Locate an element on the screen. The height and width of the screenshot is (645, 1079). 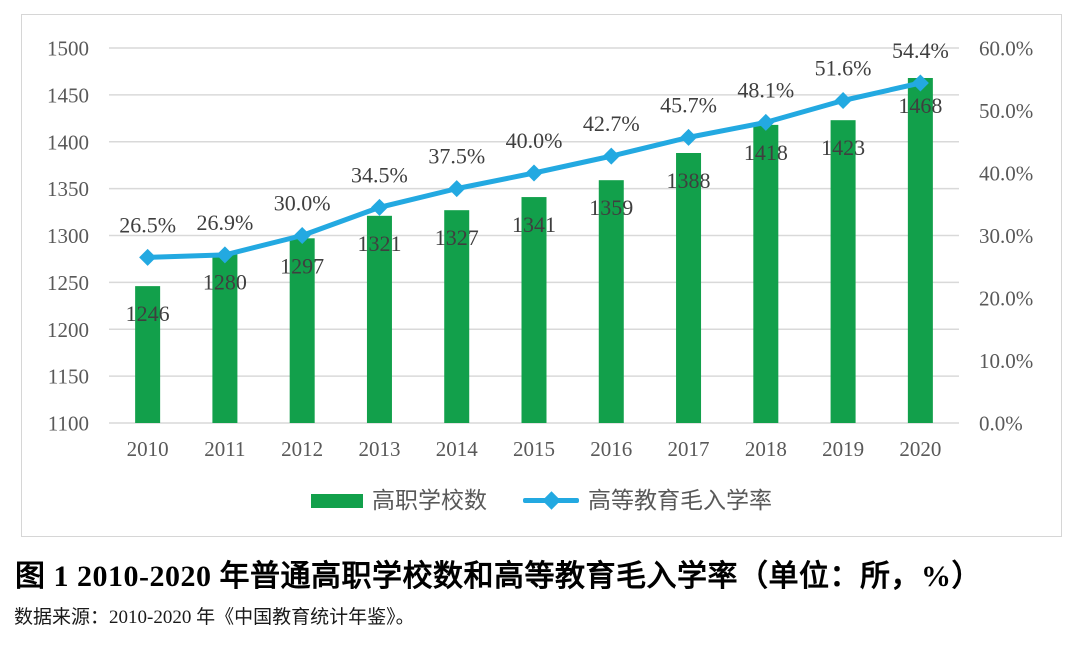
legend-diamond-marker-icon is located at coordinates (551, 500).